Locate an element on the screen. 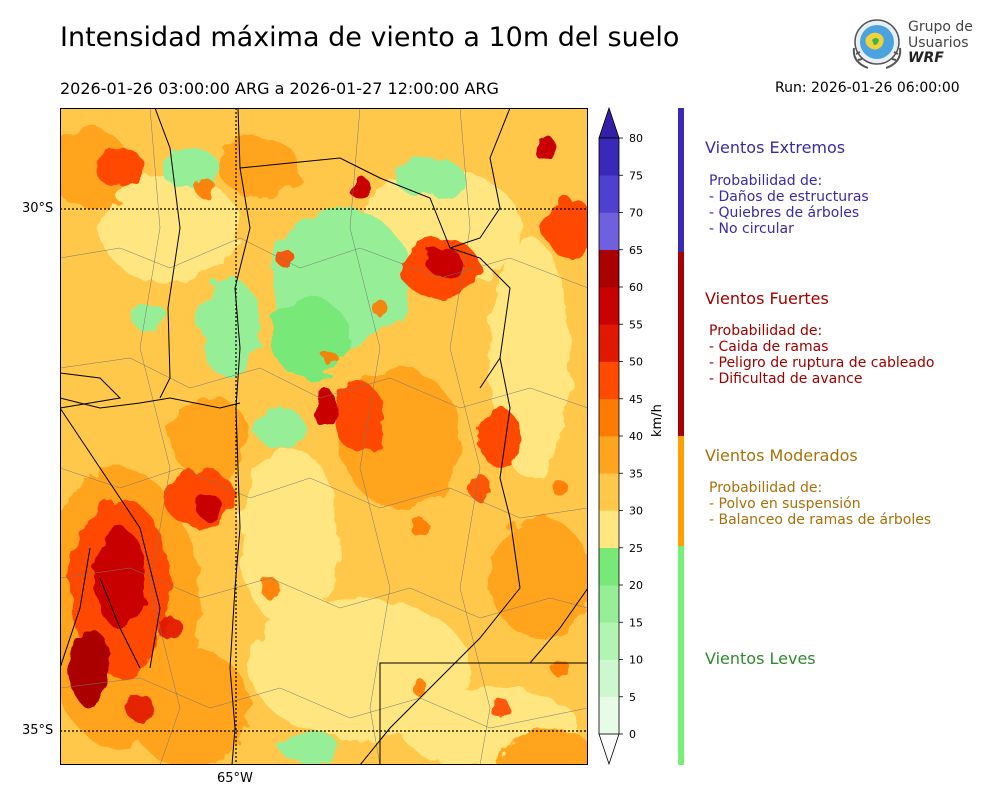  colorbar-extend-top is located at coordinates (609, 122).